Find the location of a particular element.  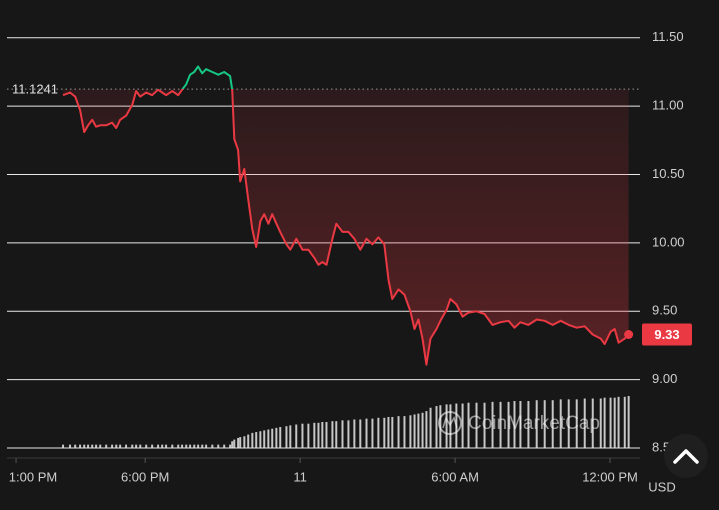

watermark-logo-mark is located at coordinates (450, 422).